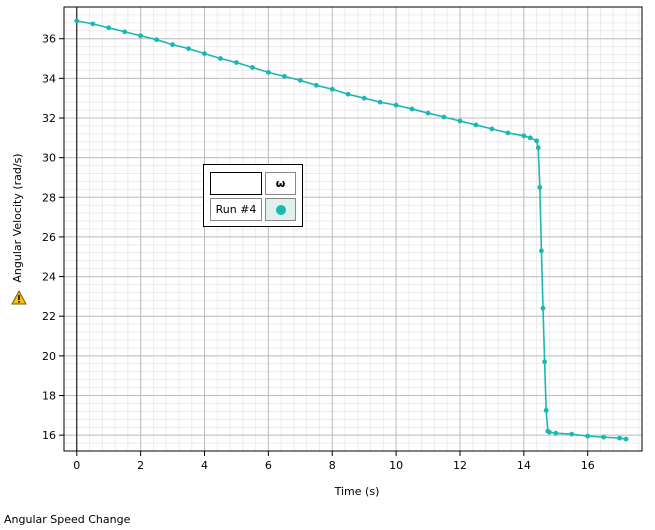  I want to click on chart-title: Angular Speed Change, so click(67, 519).